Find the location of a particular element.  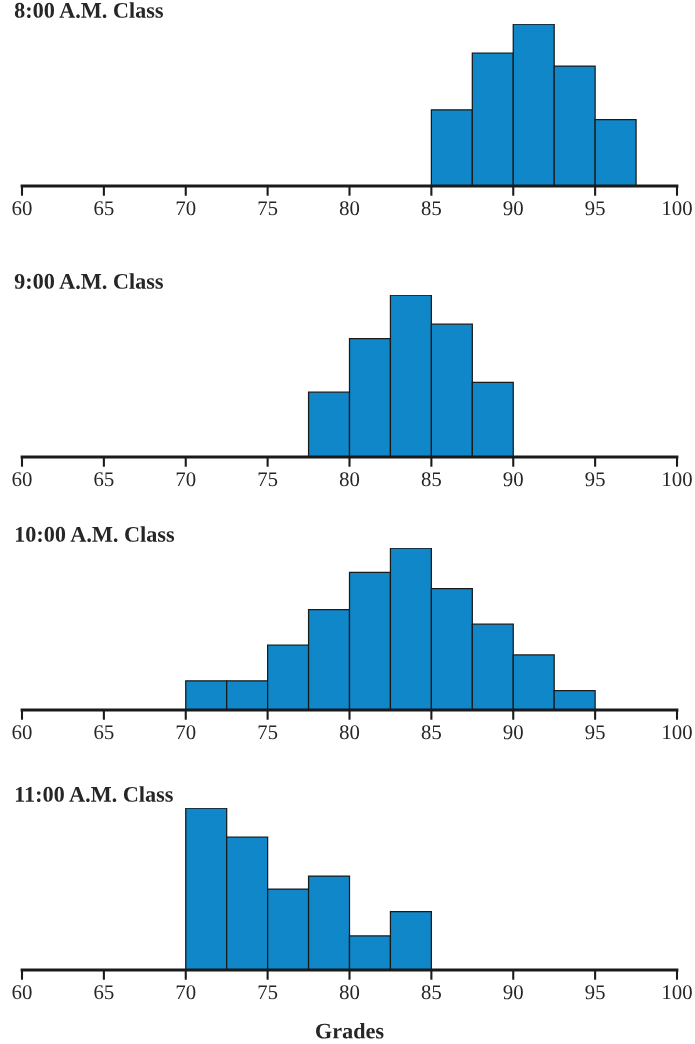

chart-title: 10:00 A.M. Class is located at coordinates (95, 534).